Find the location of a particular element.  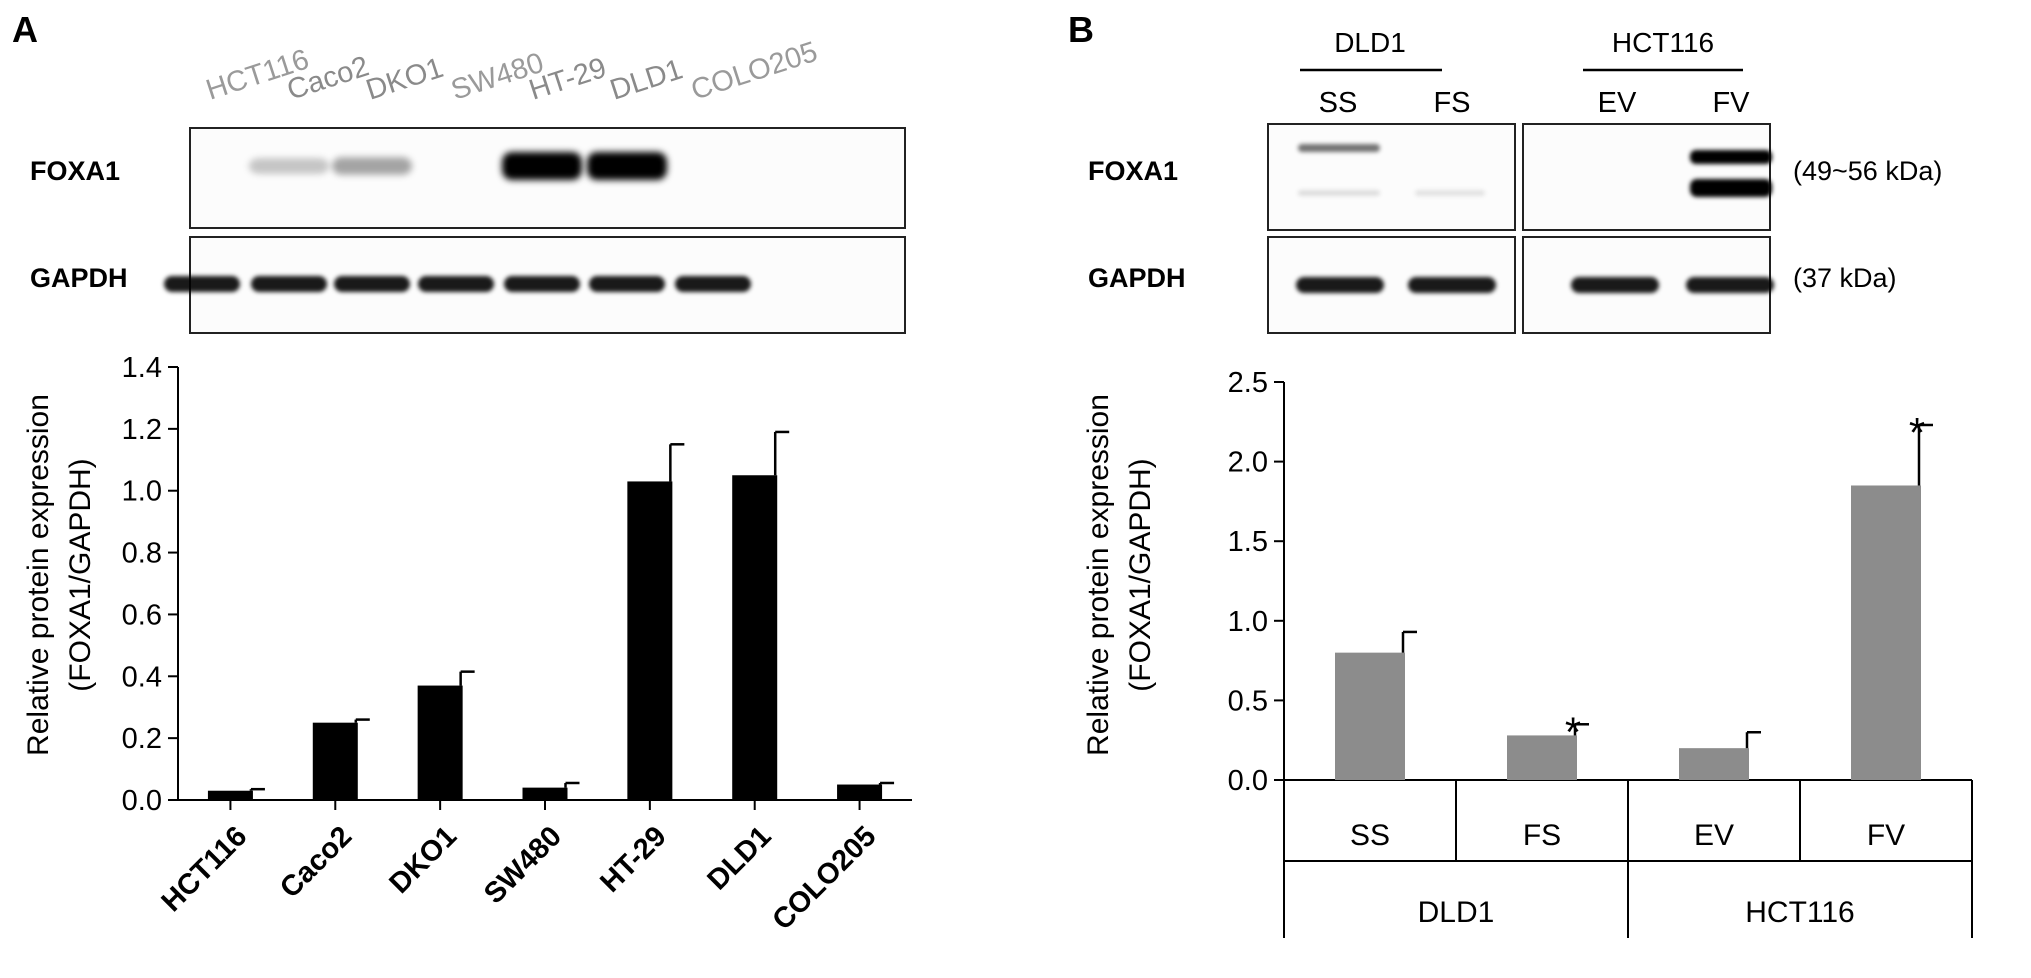

panel-a-y-tick-label: 1.2 is located at coordinates (142, 430).